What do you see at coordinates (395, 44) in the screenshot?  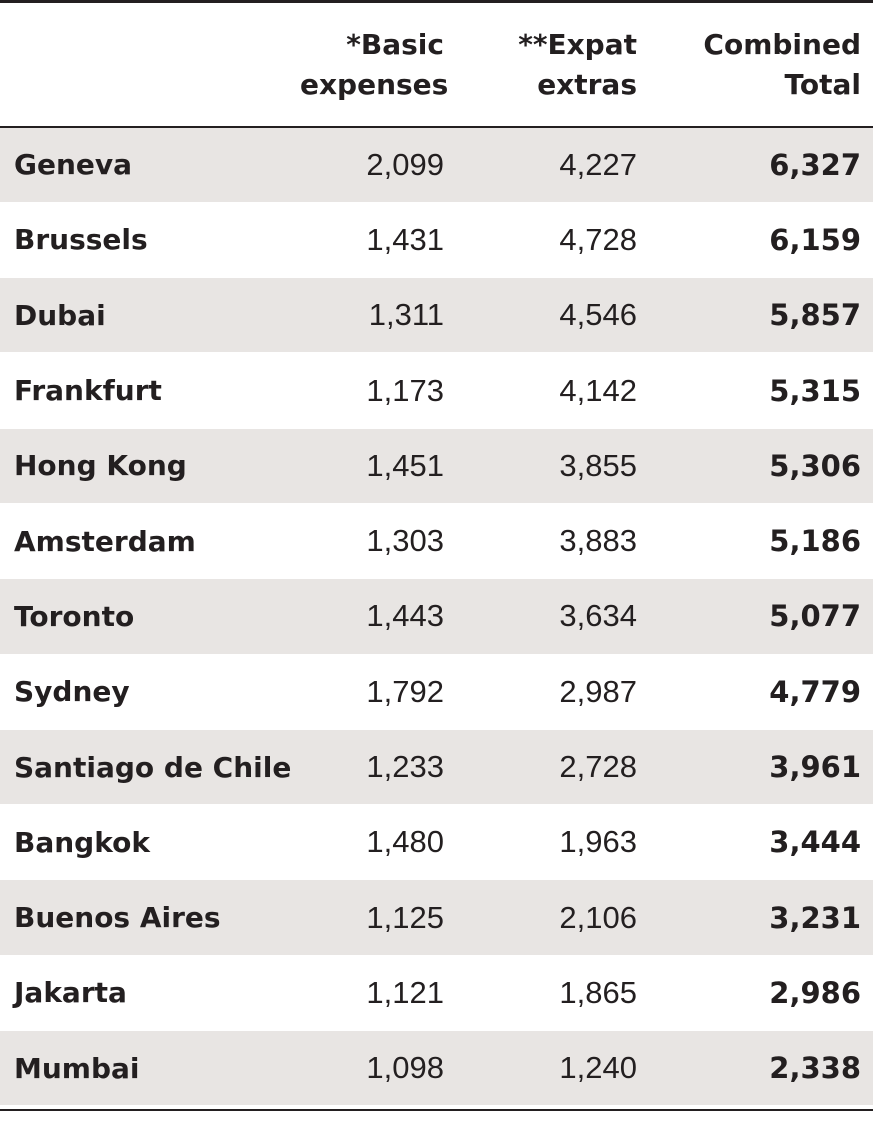 I see `header-basic-line1: *Basic` at bounding box center [395, 44].